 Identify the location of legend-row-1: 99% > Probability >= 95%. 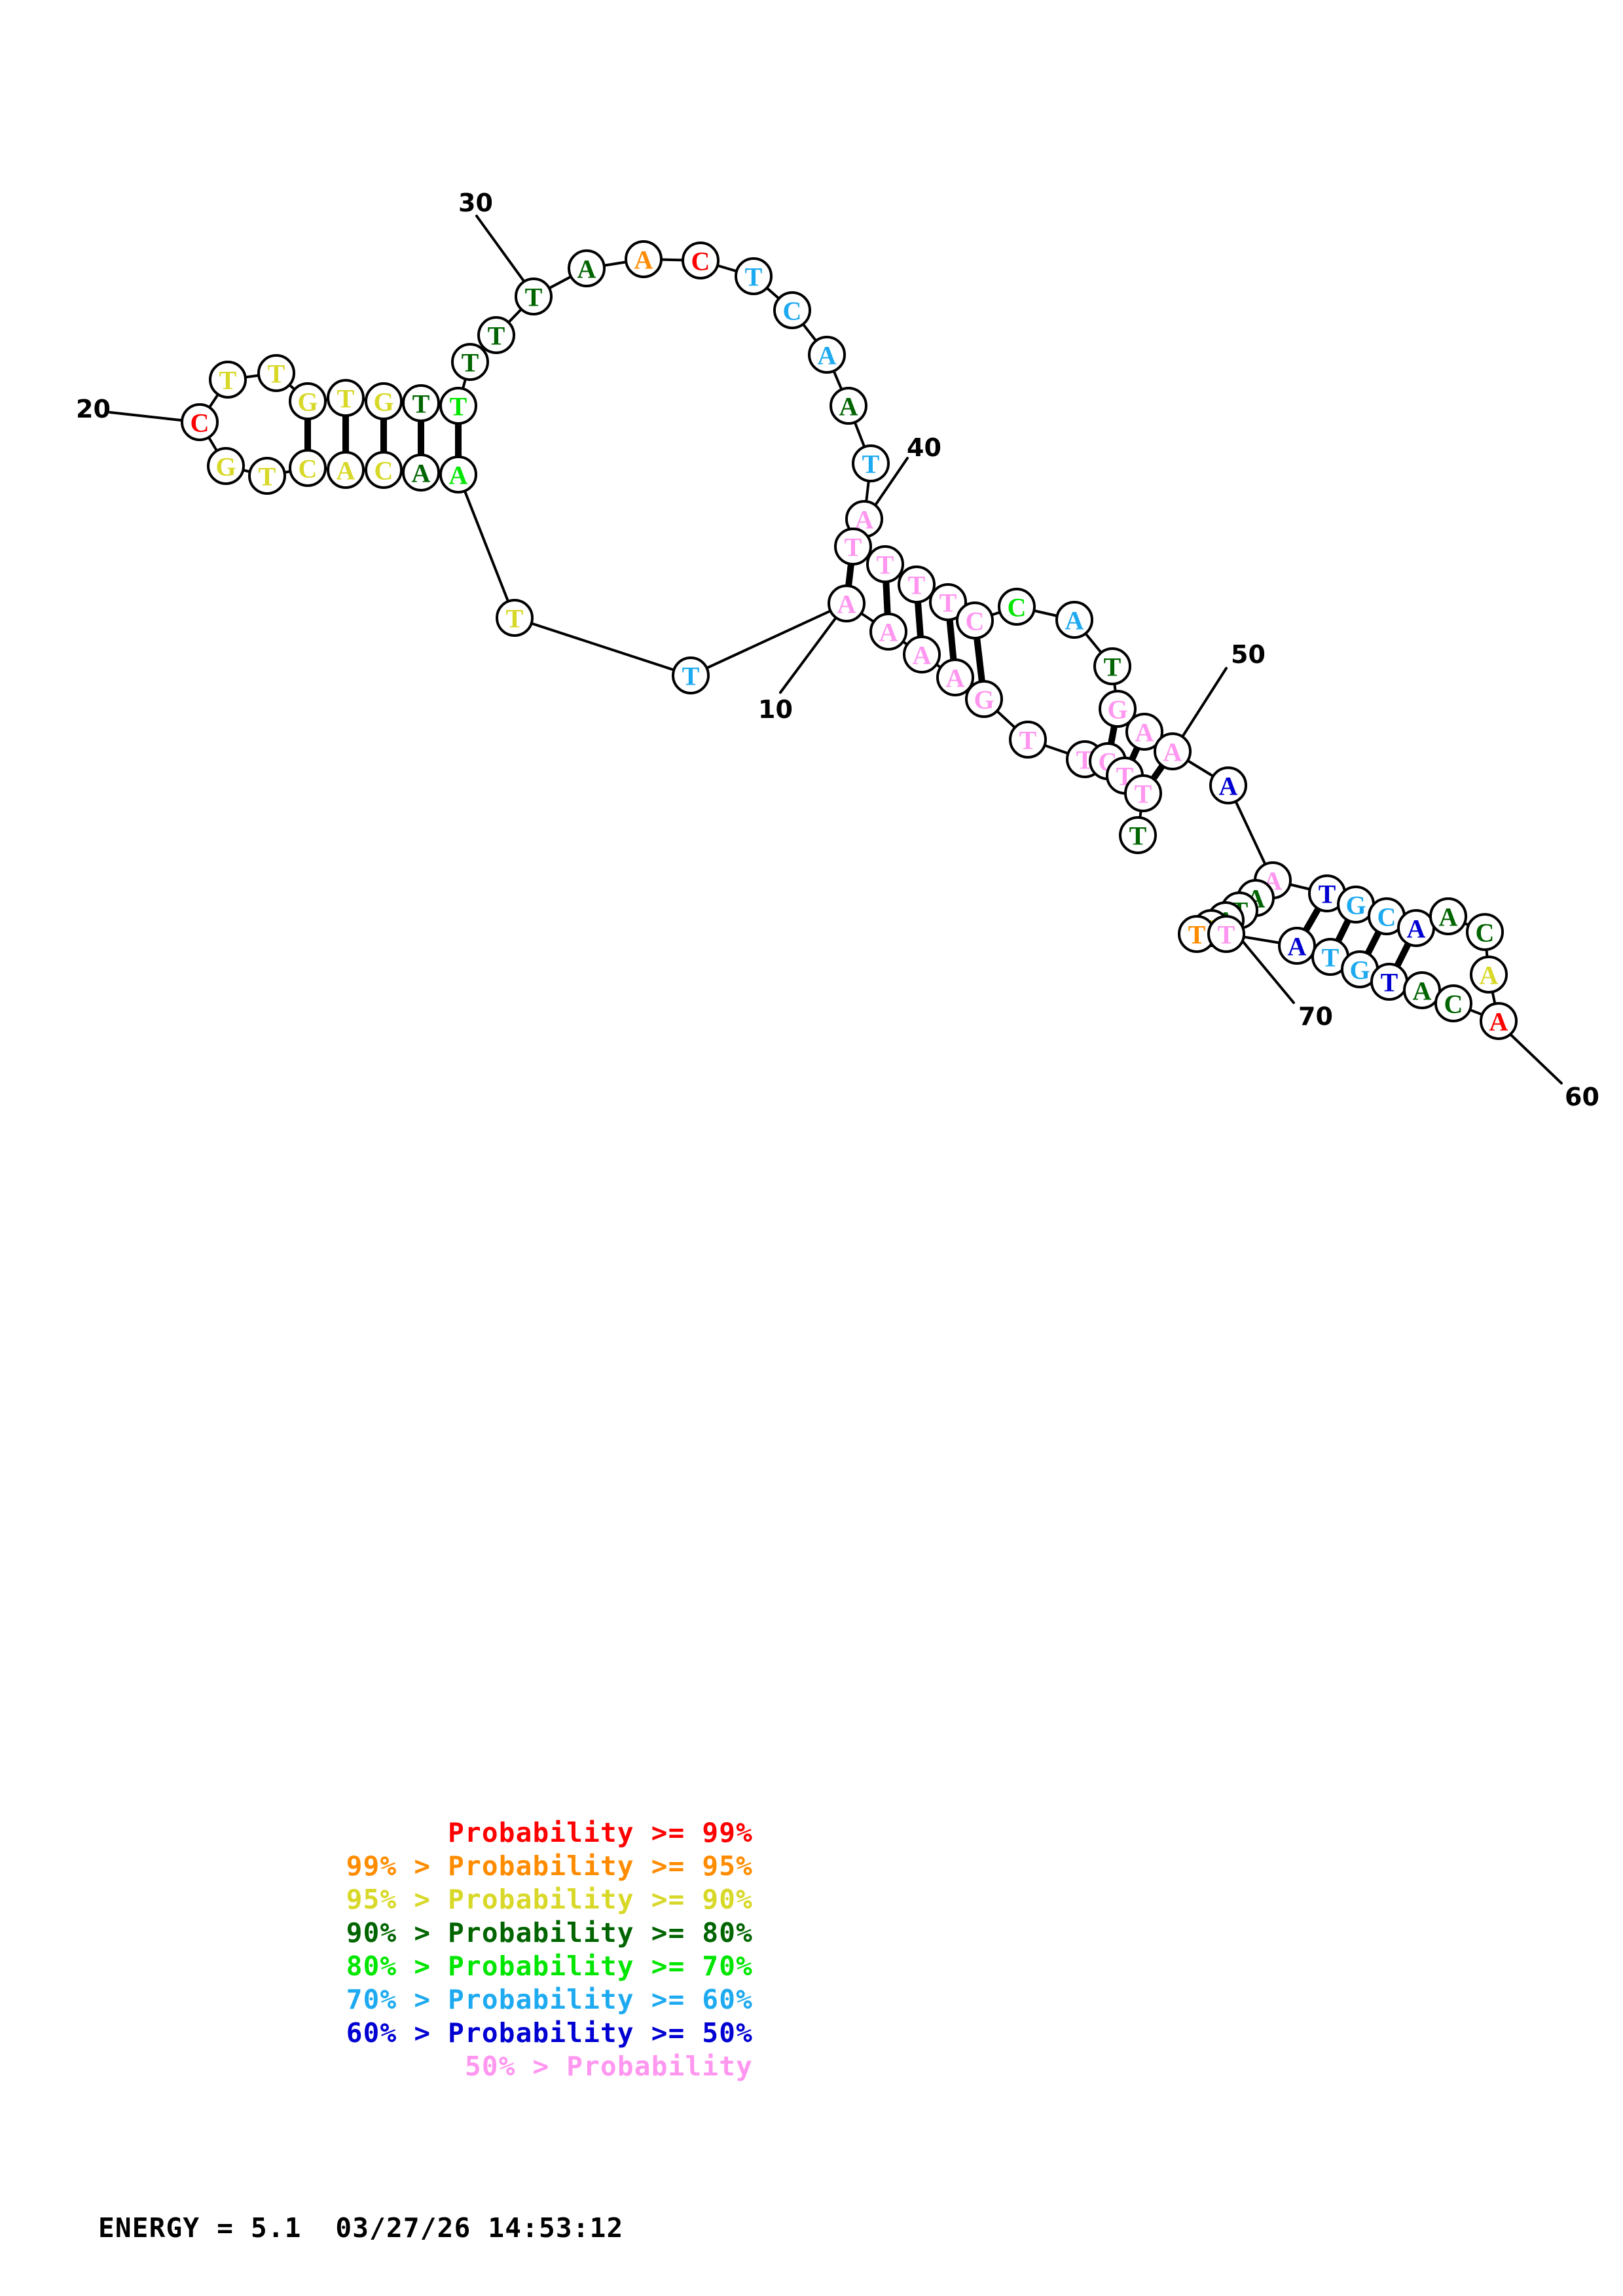
(549, 1866).